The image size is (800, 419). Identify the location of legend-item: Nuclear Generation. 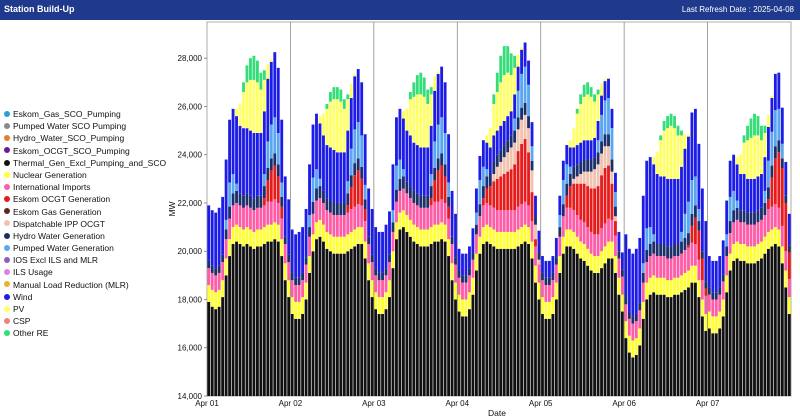
(89, 175).